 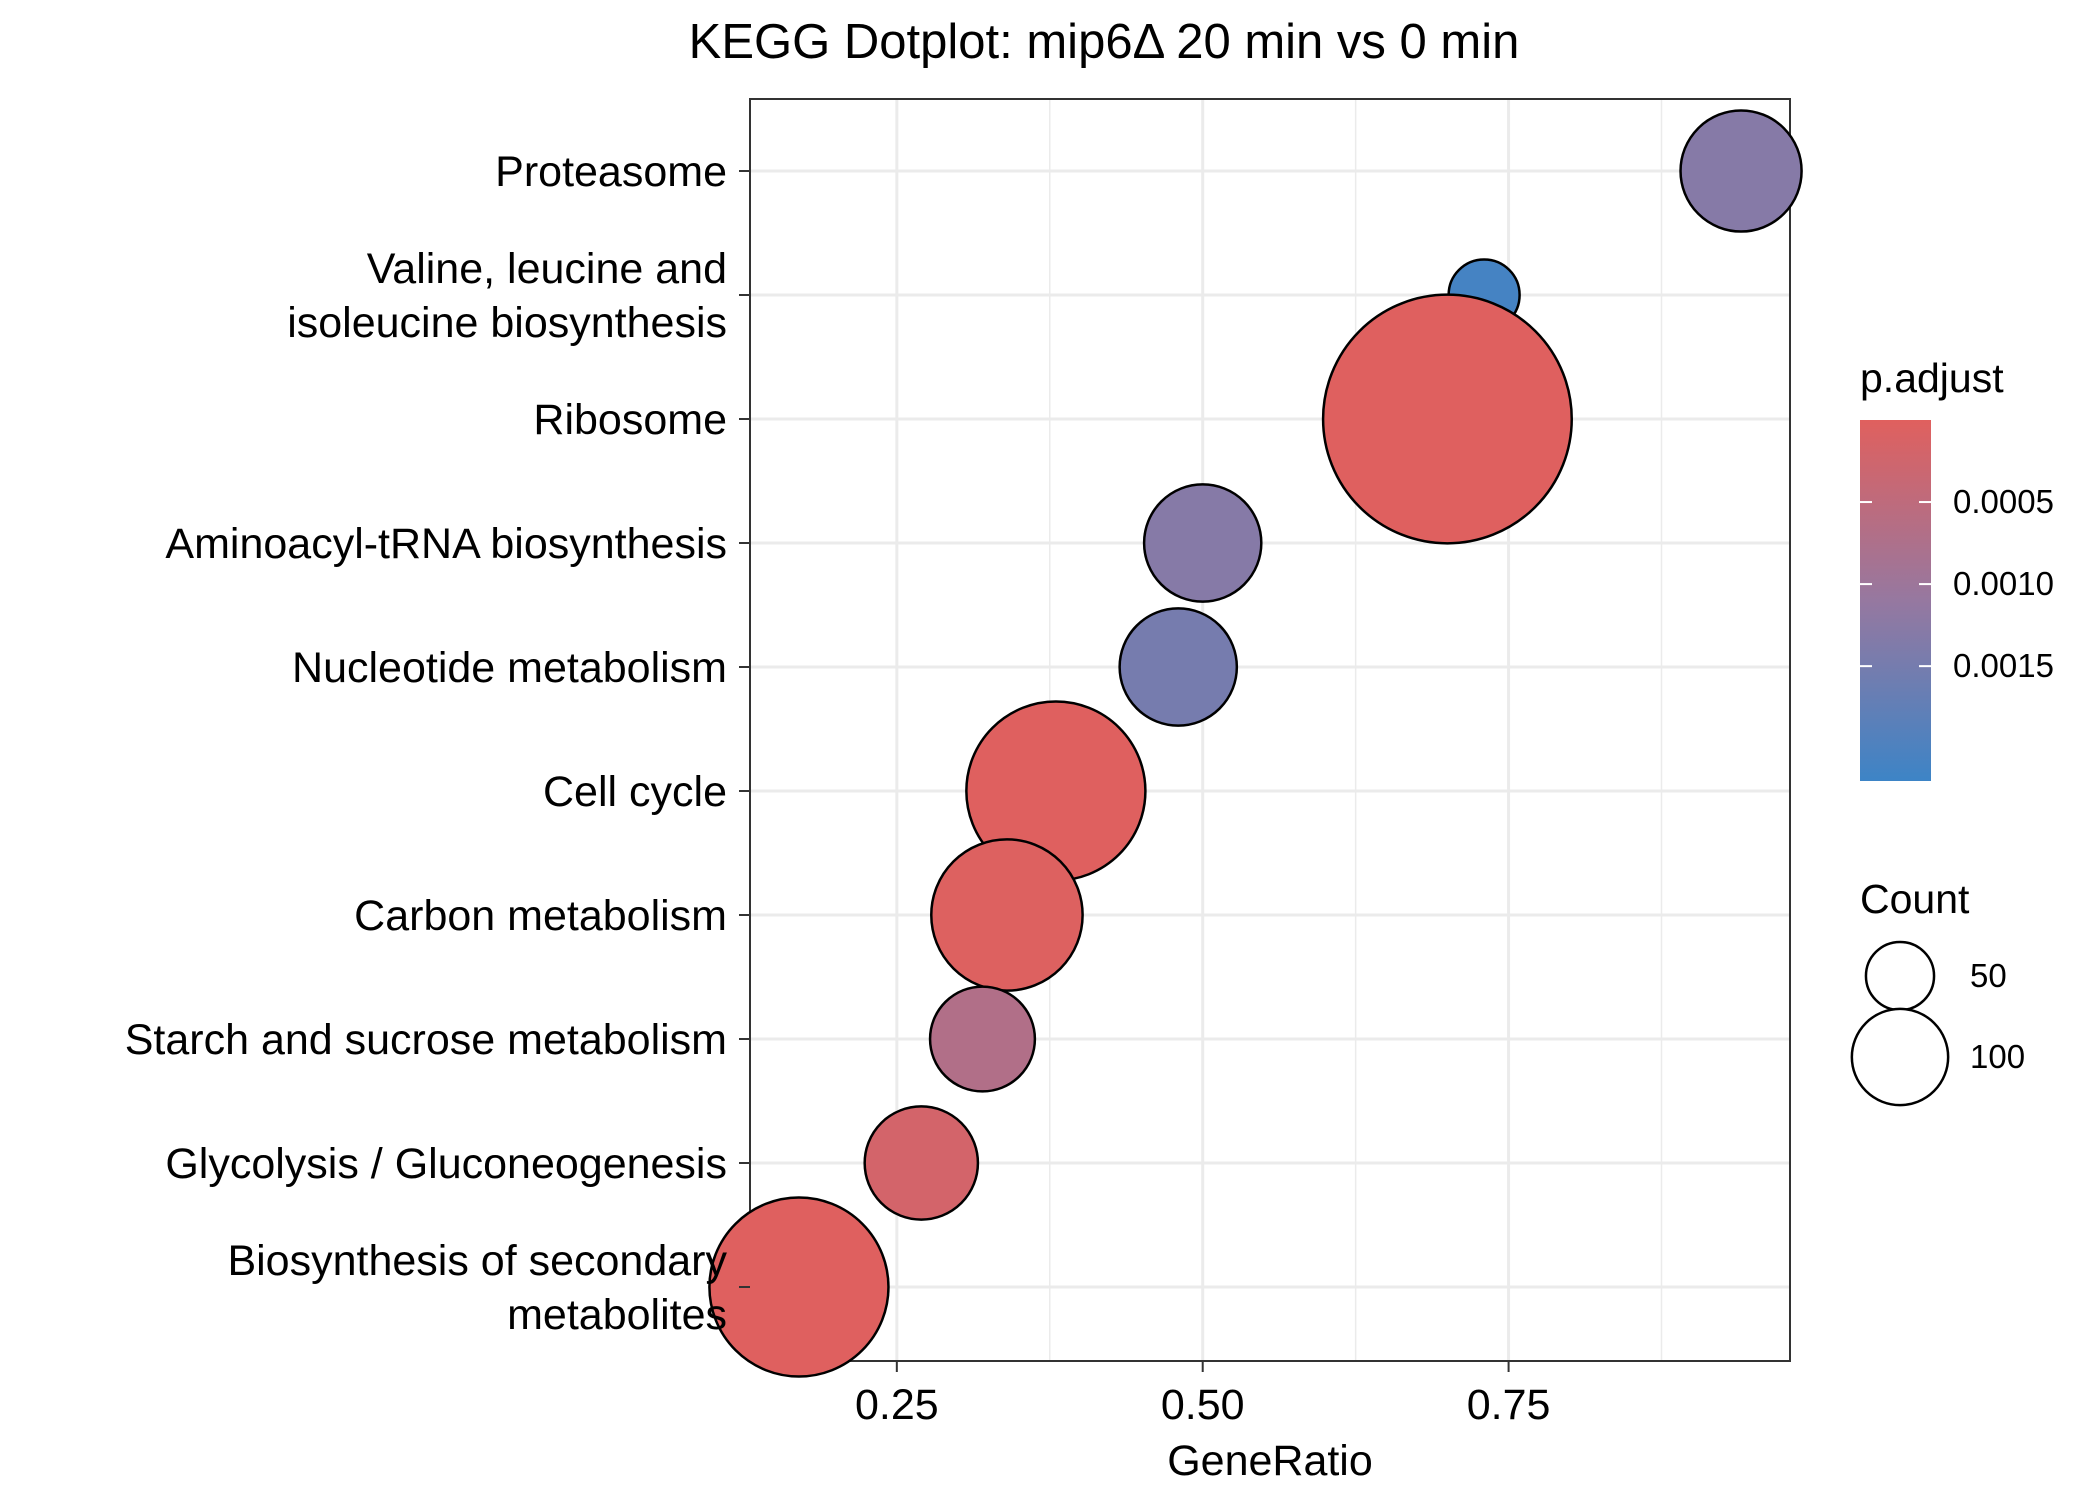 What do you see at coordinates (446, 1164) in the screenshot?
I see `y-tick-label: Glycolysis / Gluconeogenesis` at bounding box center [446, 1164].